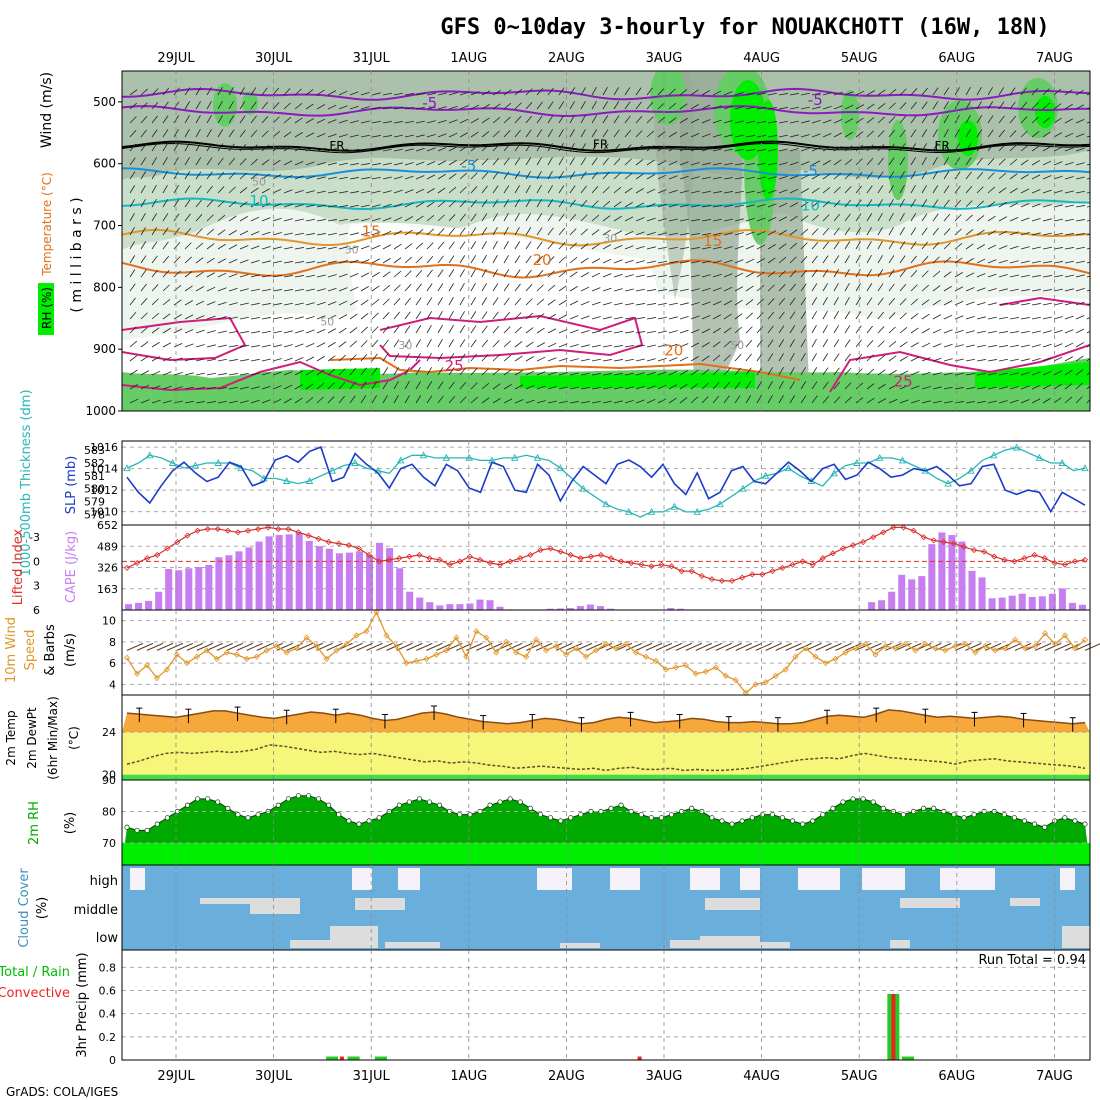 This screenshot has height=1100, width=1100. I want to click on thickness-marker, so click(355, 462).